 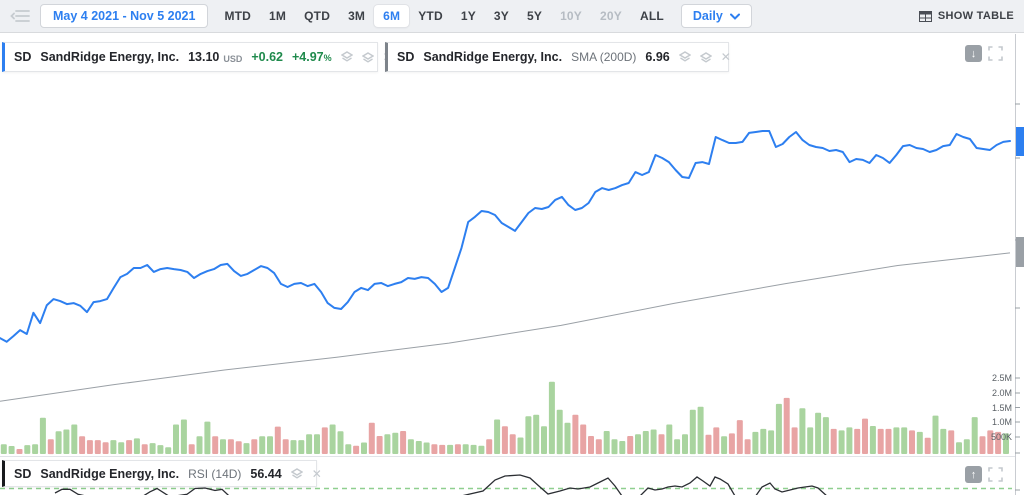 What do you see at coordinates (20, 16) in the screenshot?
I see `legend-toggle-icon` at bounding box center [20, 16].